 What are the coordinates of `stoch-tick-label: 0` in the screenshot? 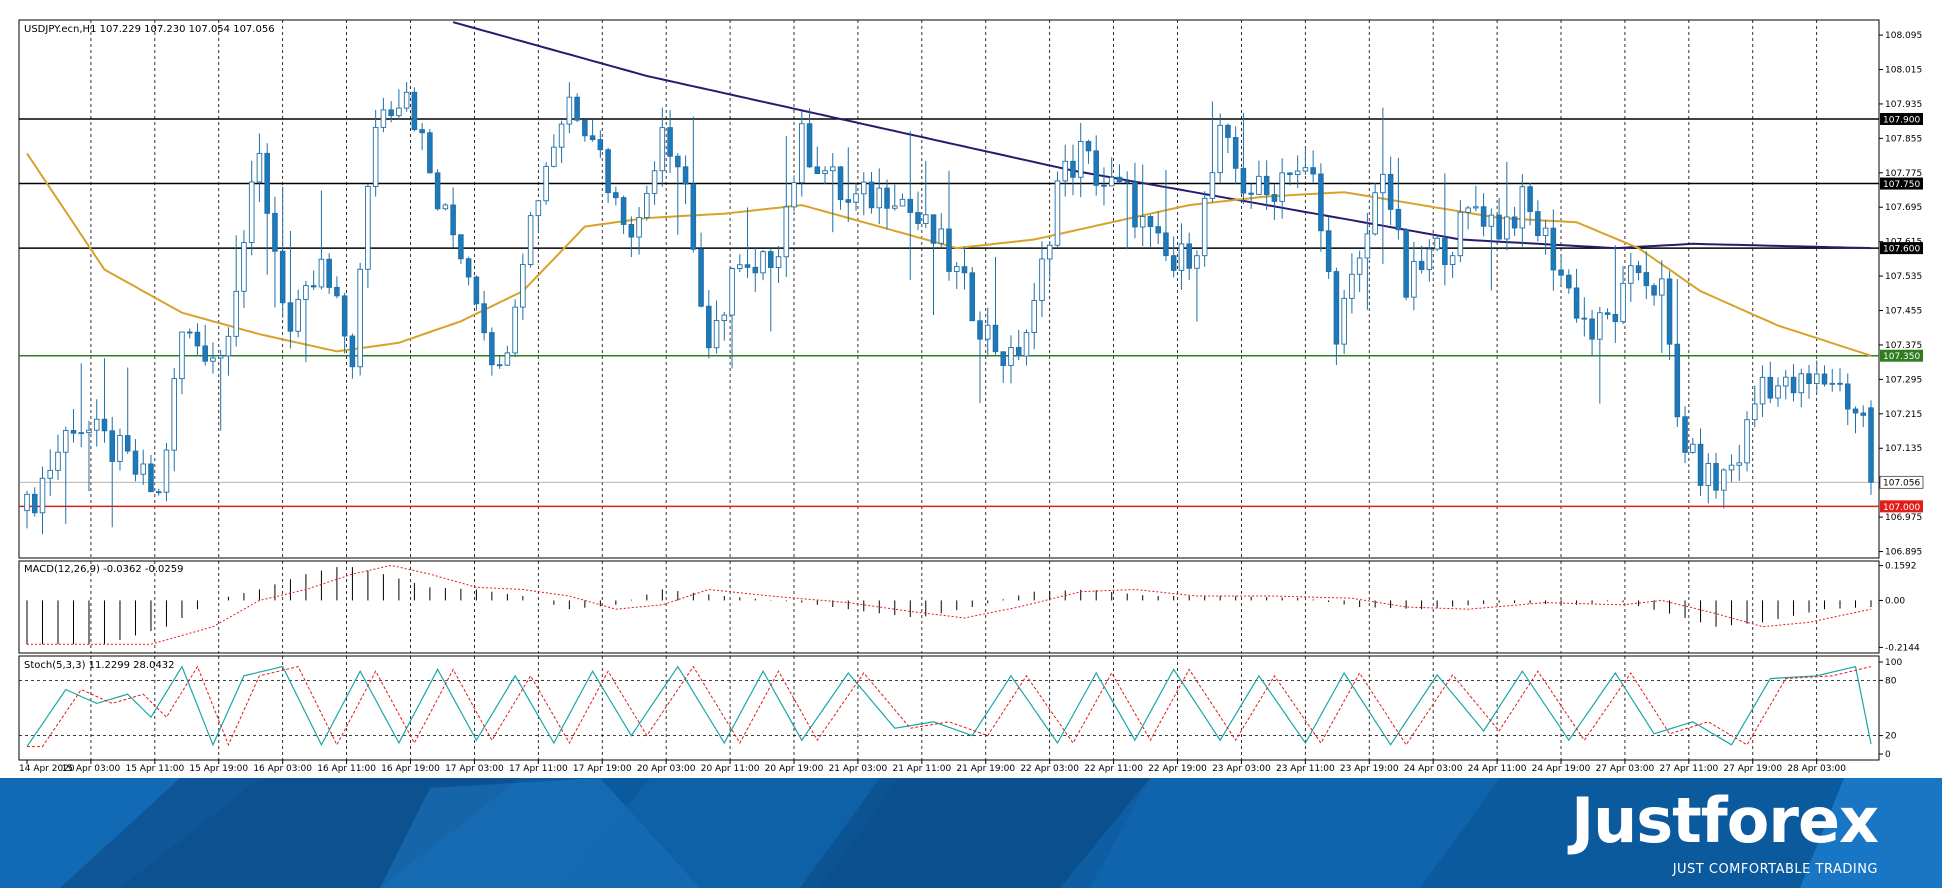 It's located at (1888, 755).